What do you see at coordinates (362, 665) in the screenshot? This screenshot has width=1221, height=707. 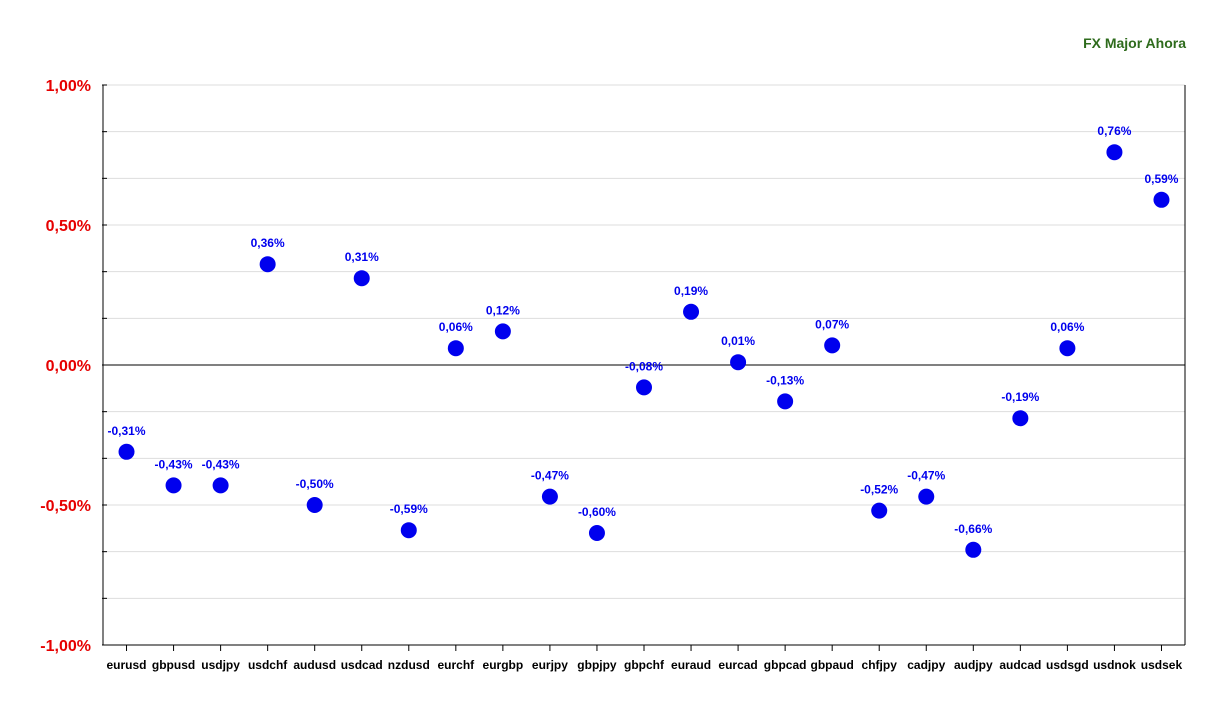 I see `x-tick-label: usdcad` at bounding box center [362, 665].